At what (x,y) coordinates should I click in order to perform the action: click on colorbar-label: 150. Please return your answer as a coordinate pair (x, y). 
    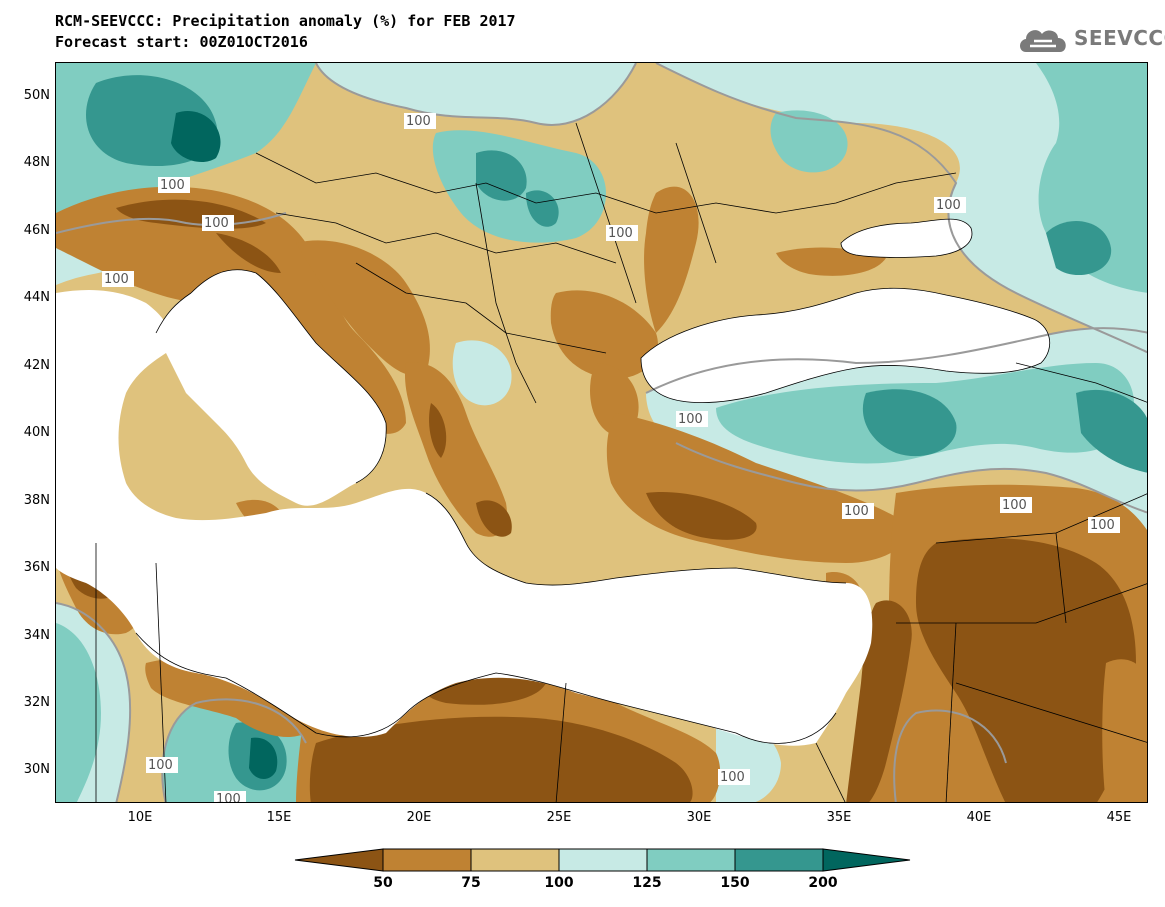
    Looking at the image, I should click on (735, 883).